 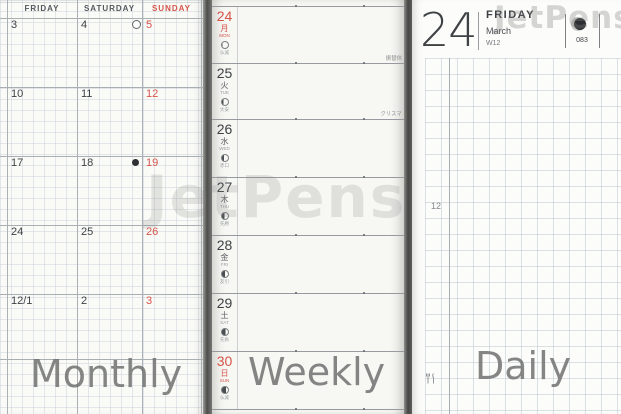 What do you see at coordinates (224, 303) in the screenshot?
I see `weekly-day-number: 29` at bounding box center [224, 303].